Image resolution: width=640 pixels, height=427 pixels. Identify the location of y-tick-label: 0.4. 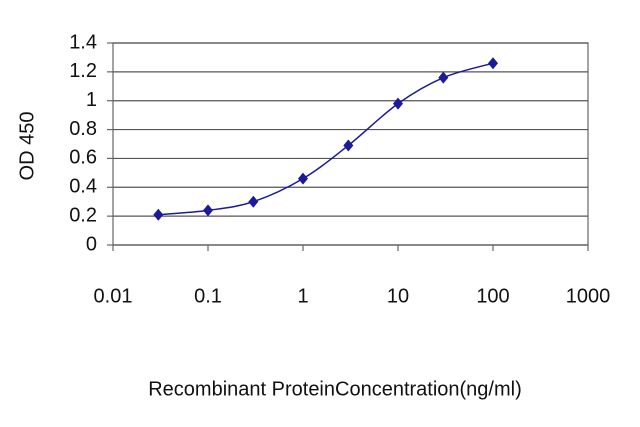
(83, 187).